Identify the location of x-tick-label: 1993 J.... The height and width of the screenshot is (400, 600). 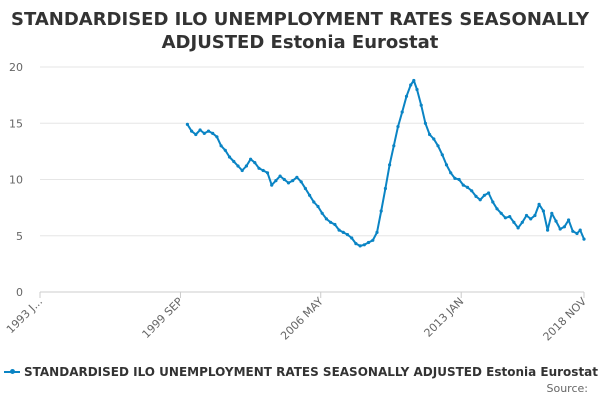
(24, 315).